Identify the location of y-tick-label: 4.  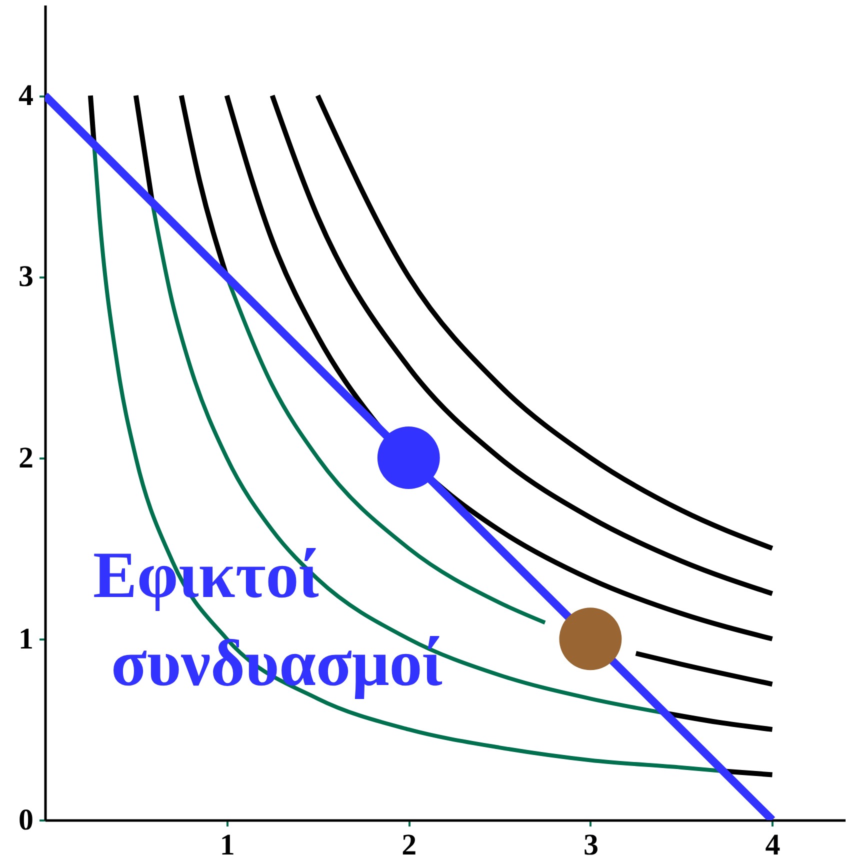
(26, 95).